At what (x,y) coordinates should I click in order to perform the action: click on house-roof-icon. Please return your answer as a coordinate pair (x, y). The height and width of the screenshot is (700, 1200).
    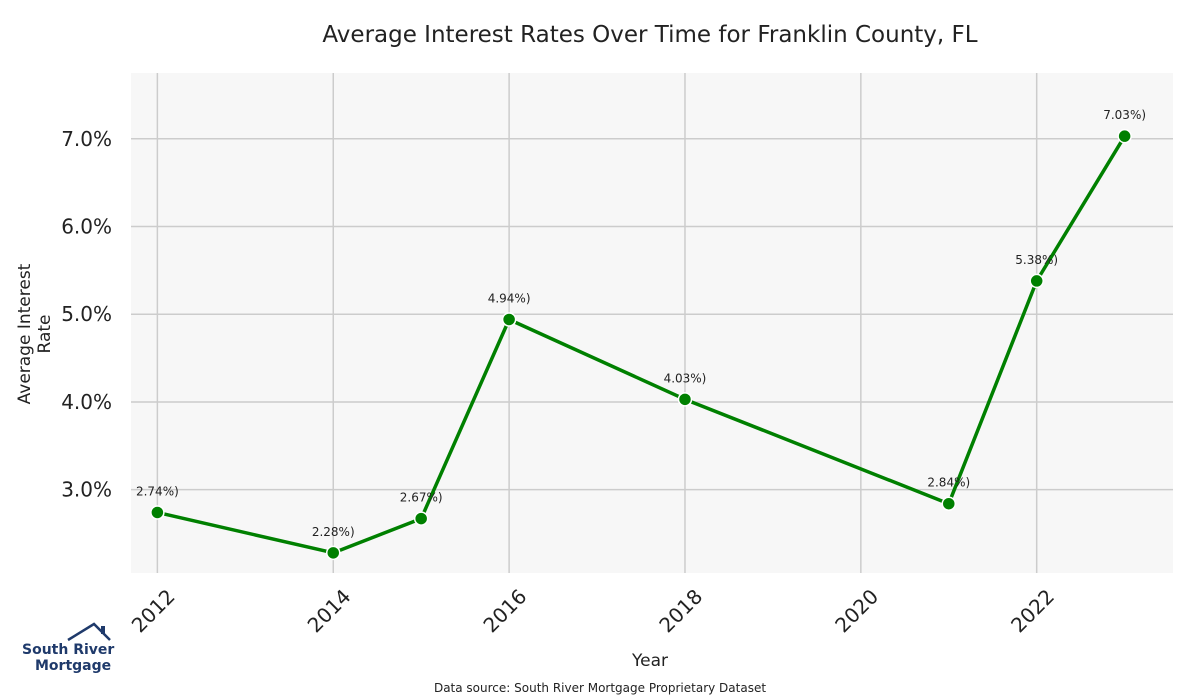
    Looking at the image, I should click on (89, 632).